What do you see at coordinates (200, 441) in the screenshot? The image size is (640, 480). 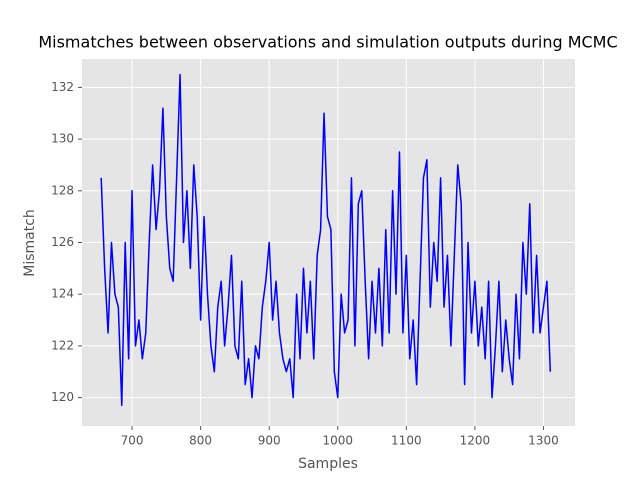 I see `x-tick-label: 800` at bounding box center [200, 441].